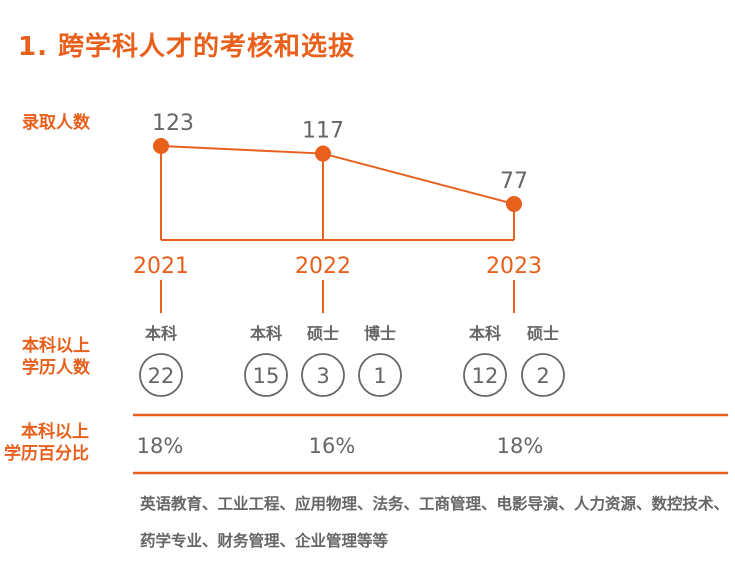  What do you see at coordinates (514, 181) in the screenshot?
I see `data-label-2023: 77` at bounding box center [514, 181].